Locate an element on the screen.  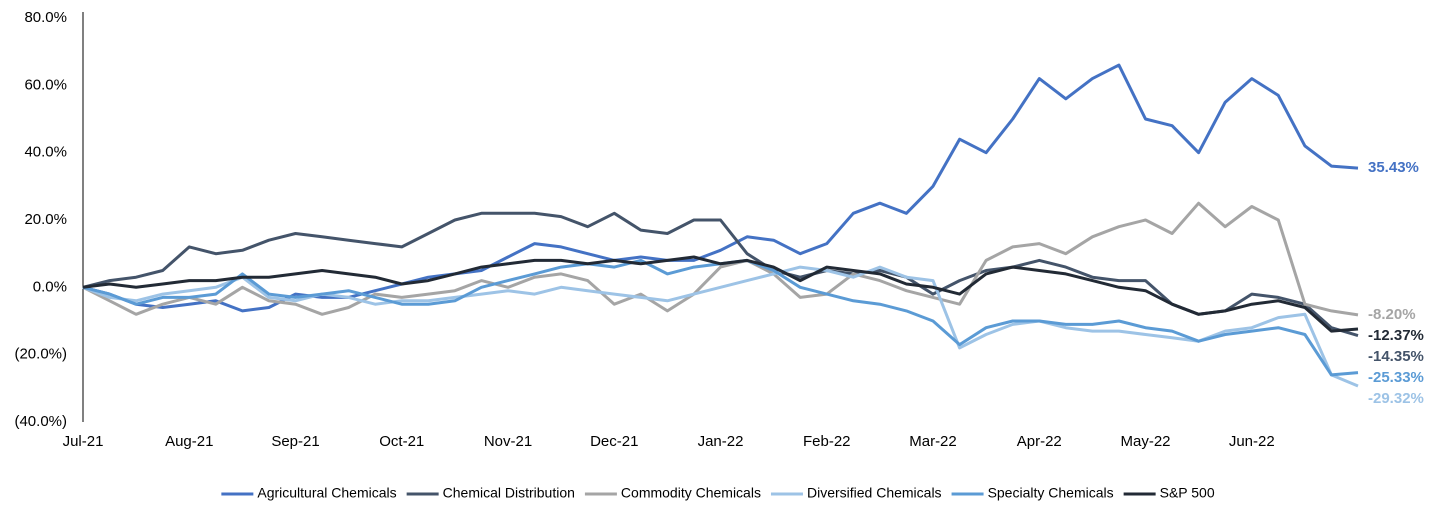
x-tick-label: Nov-21 is located at coordinates (508, 441).